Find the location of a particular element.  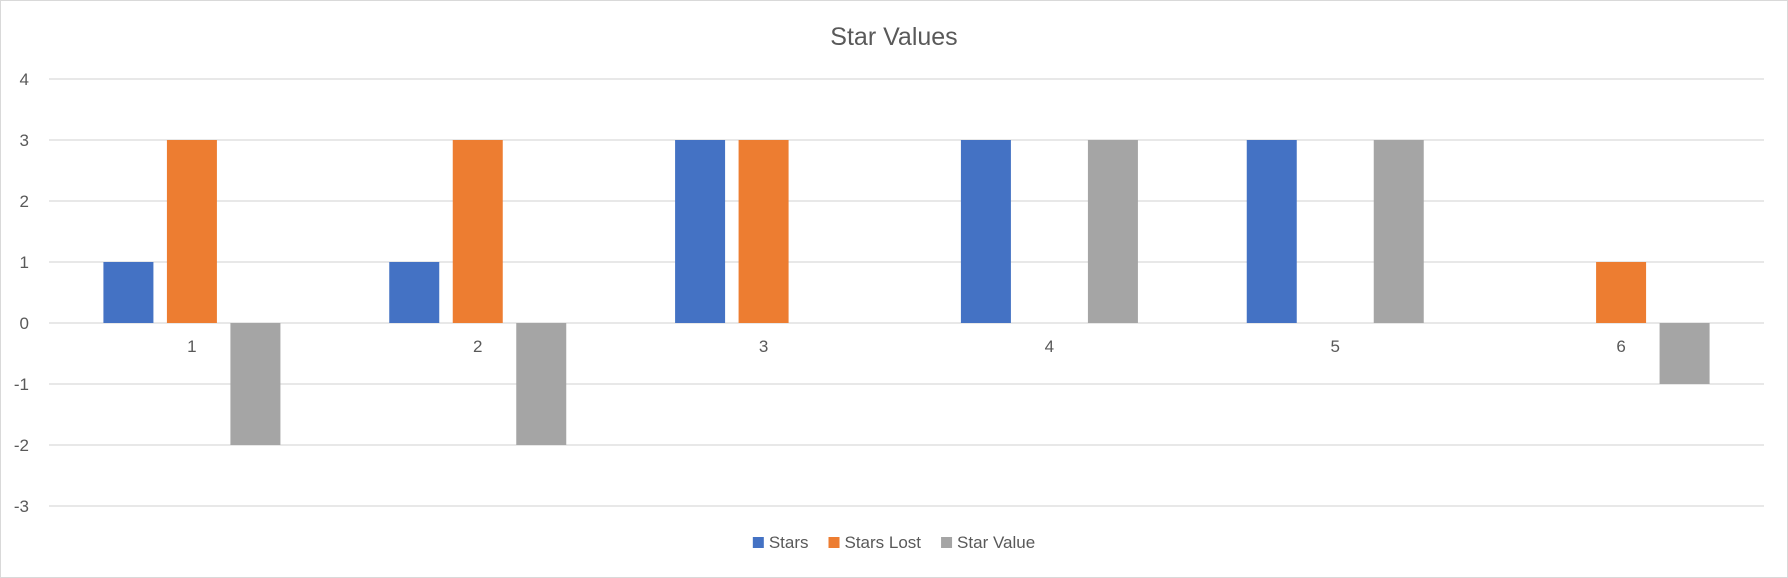

legend: Stars Stars Lost Star Value is located at coordinates (893, 542).